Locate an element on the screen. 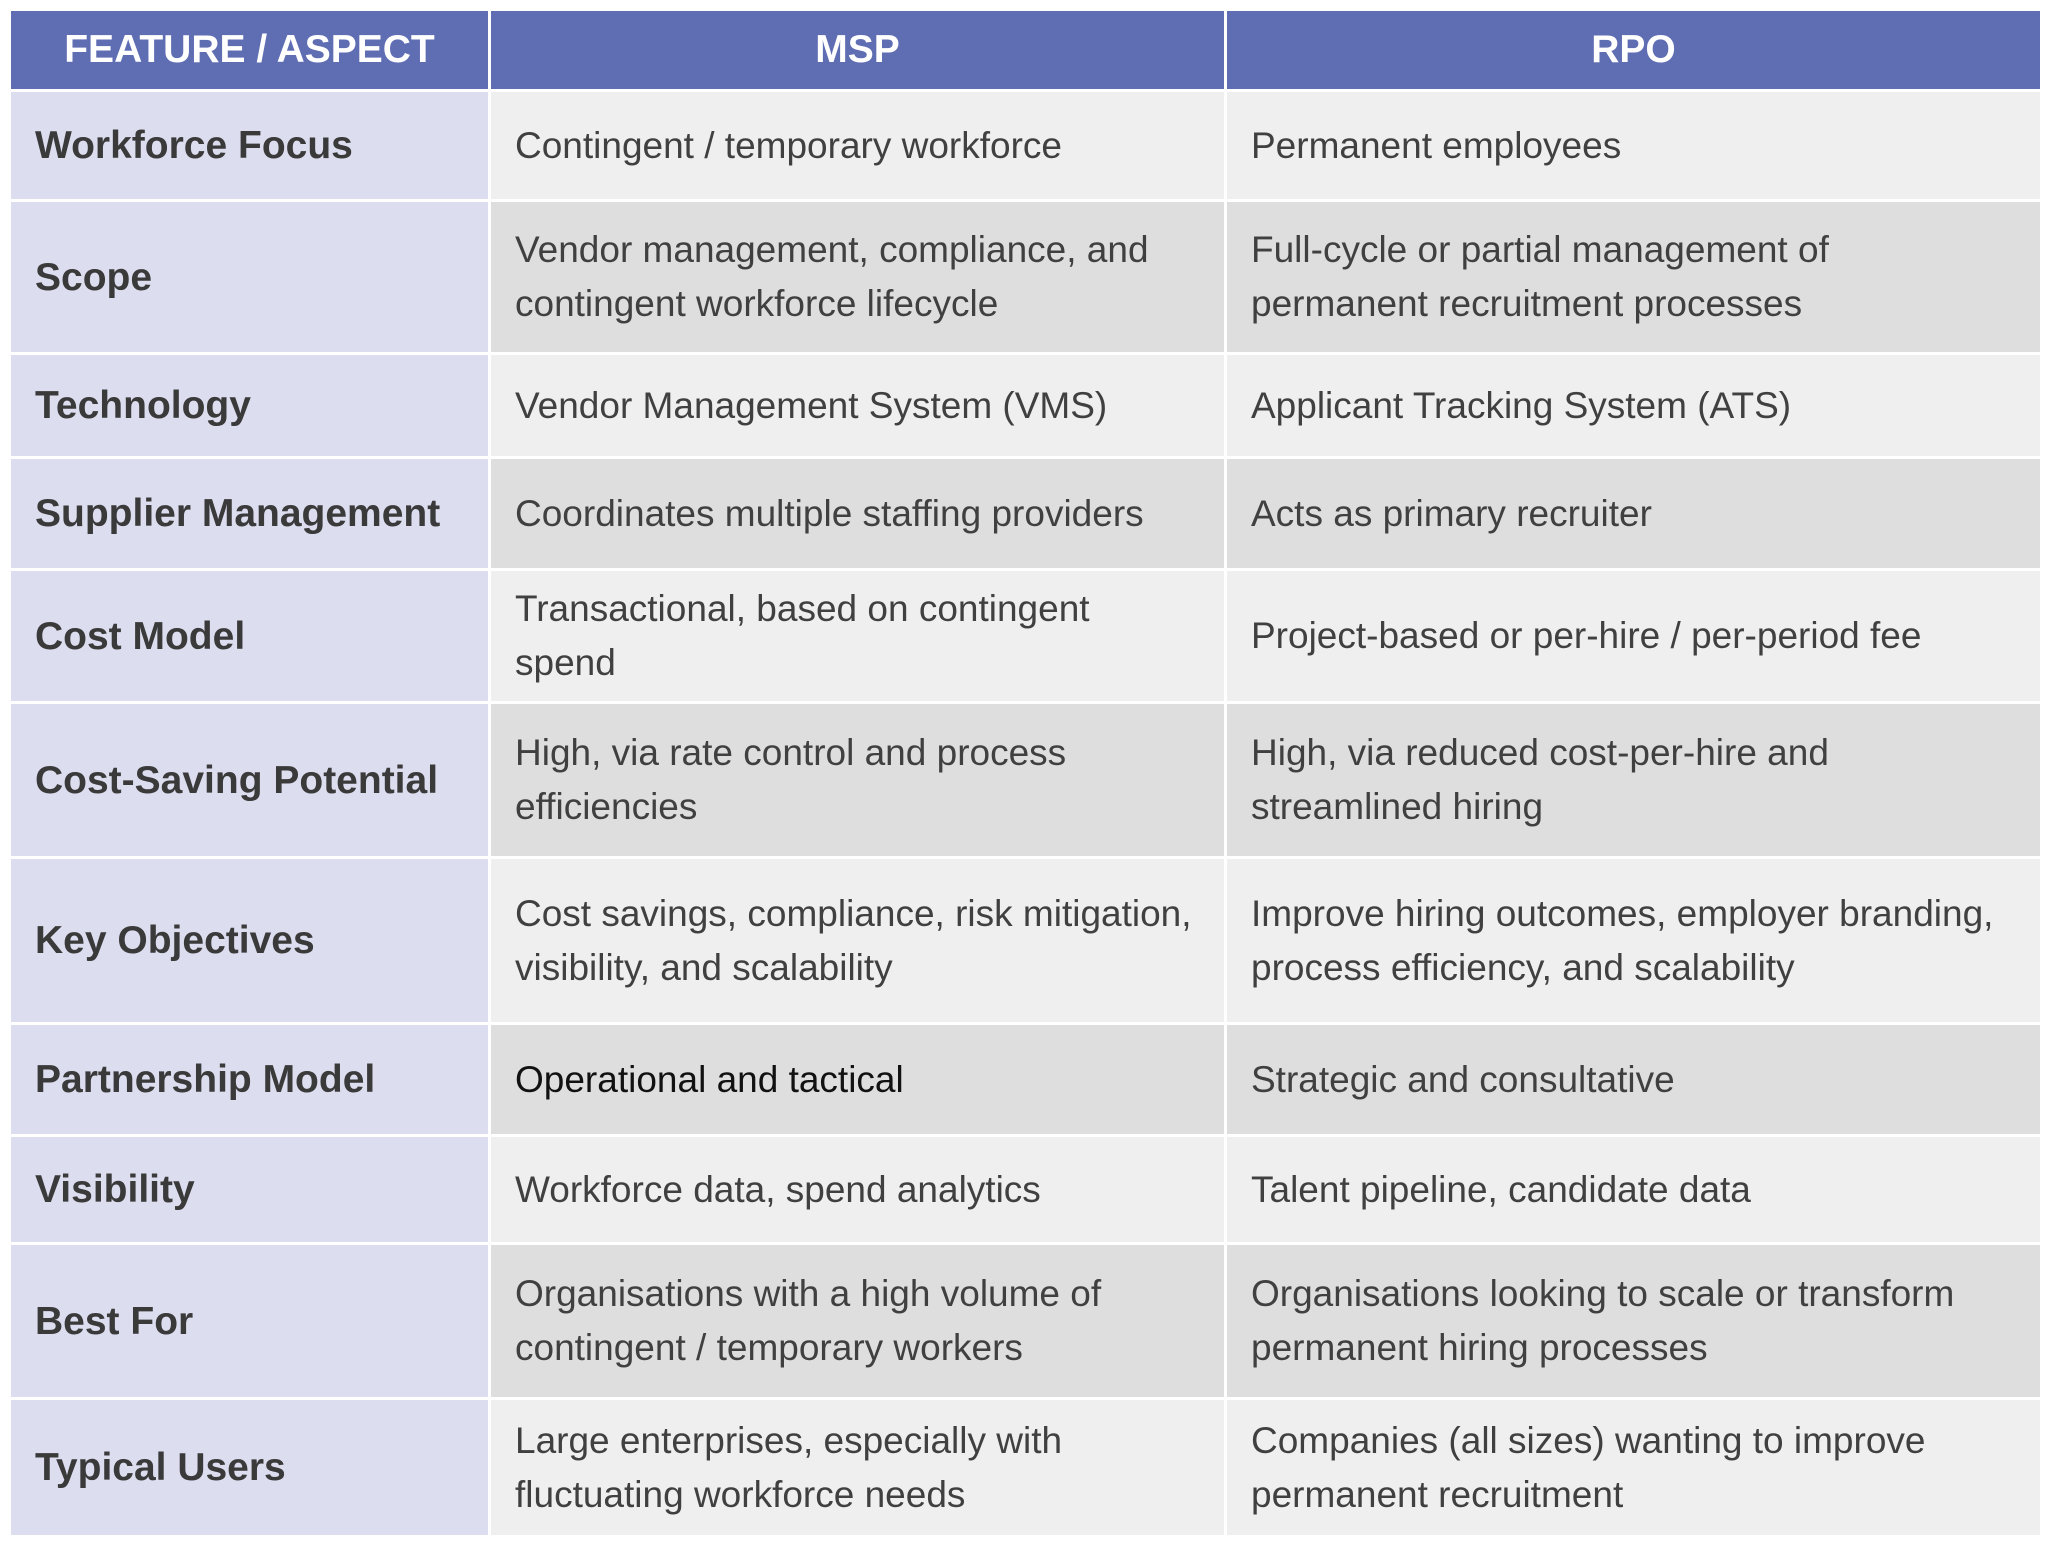 Image resolution: width=2048 pixels, height=1545 pixels. row-feature-label: Typical Users is located at coordinates (249, 1467).